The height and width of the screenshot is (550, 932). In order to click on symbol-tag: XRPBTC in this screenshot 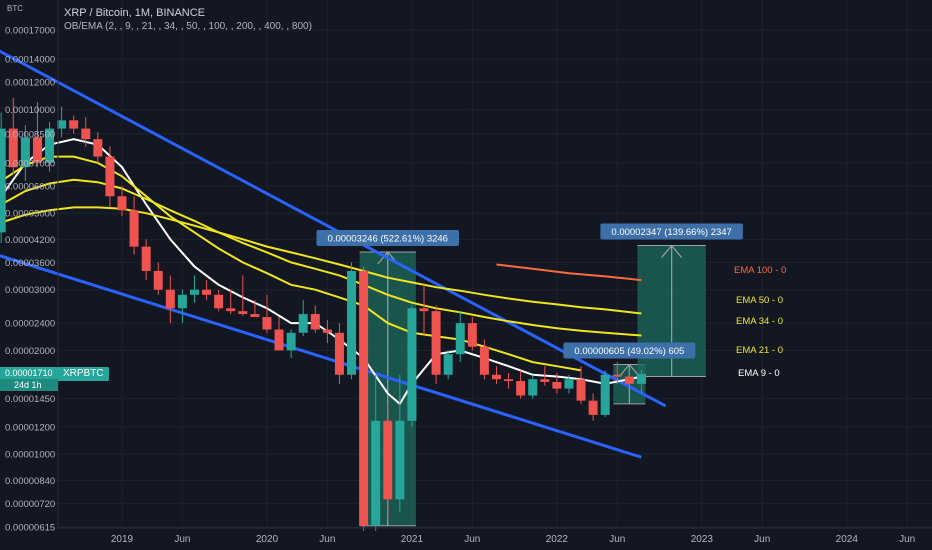, I will do `click(83, 374)`.